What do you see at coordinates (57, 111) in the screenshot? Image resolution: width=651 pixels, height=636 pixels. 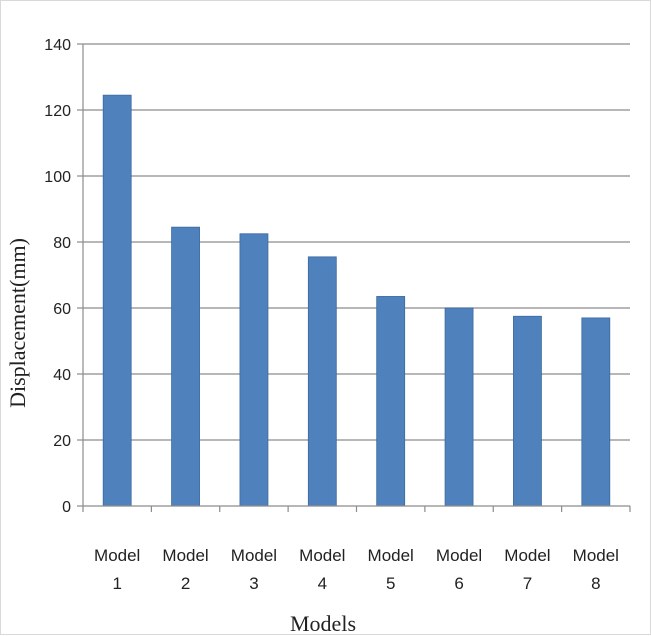 I see `y-tick-label: 120` at bounding box center [57, 111].